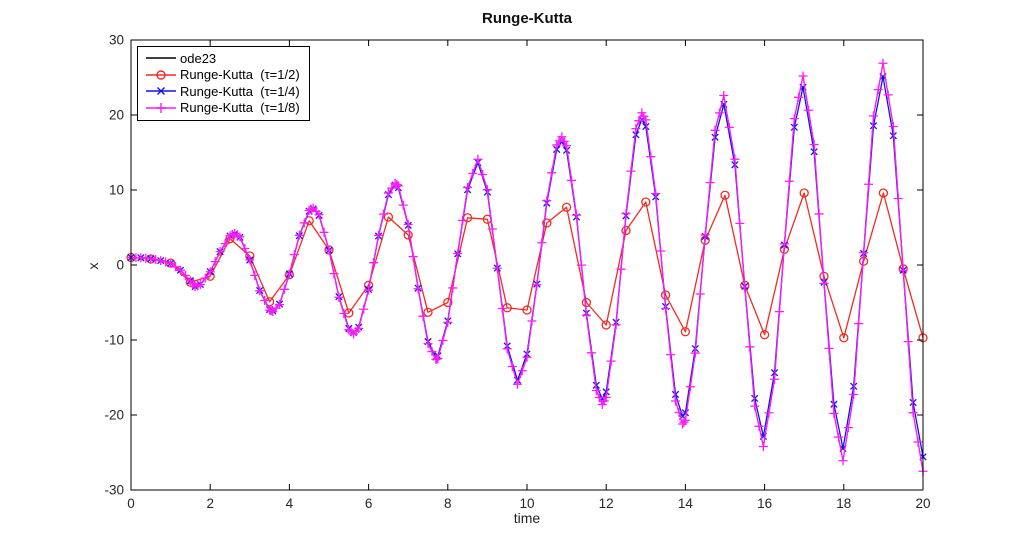 Image resolution: width=1020 pixels, height=551 pixels. I want to click on svg-text: -30, so click(114, 490).